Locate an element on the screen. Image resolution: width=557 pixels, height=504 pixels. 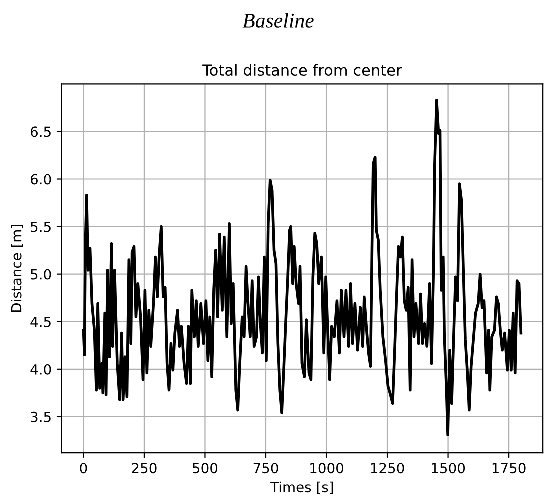
y-tick-label: 6.5 is located at coordinates (40, 132).